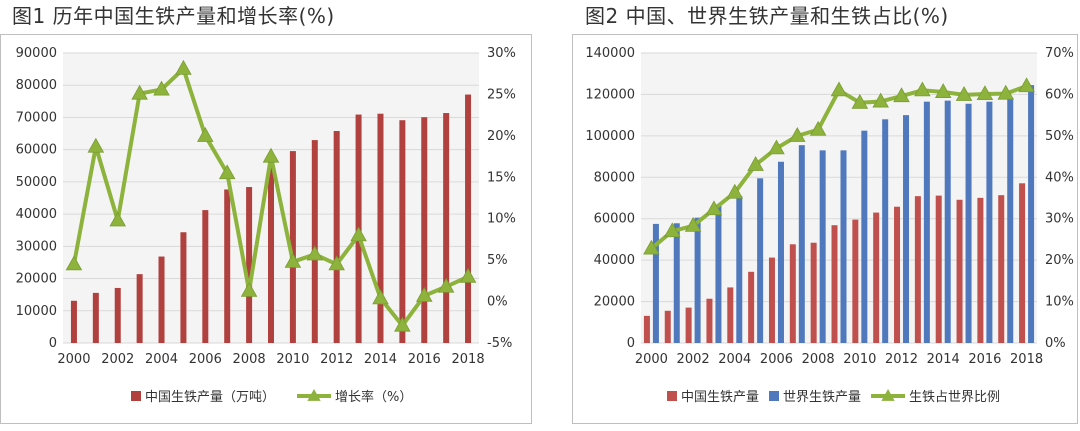  What do you see at coordinates (249, 265) in the screenshot?
I see `chart1-bar-中国生铁产量（万吨）-2008` at bounding box center [249, 265].